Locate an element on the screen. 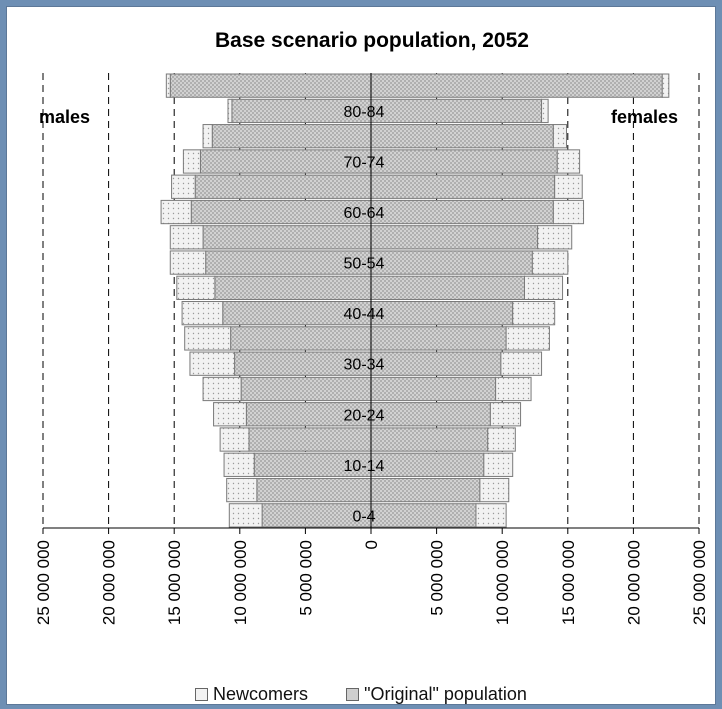 This screenshot has width=722, height=709. age-tick-label: 10-14 is located at coordinates (364, 466).